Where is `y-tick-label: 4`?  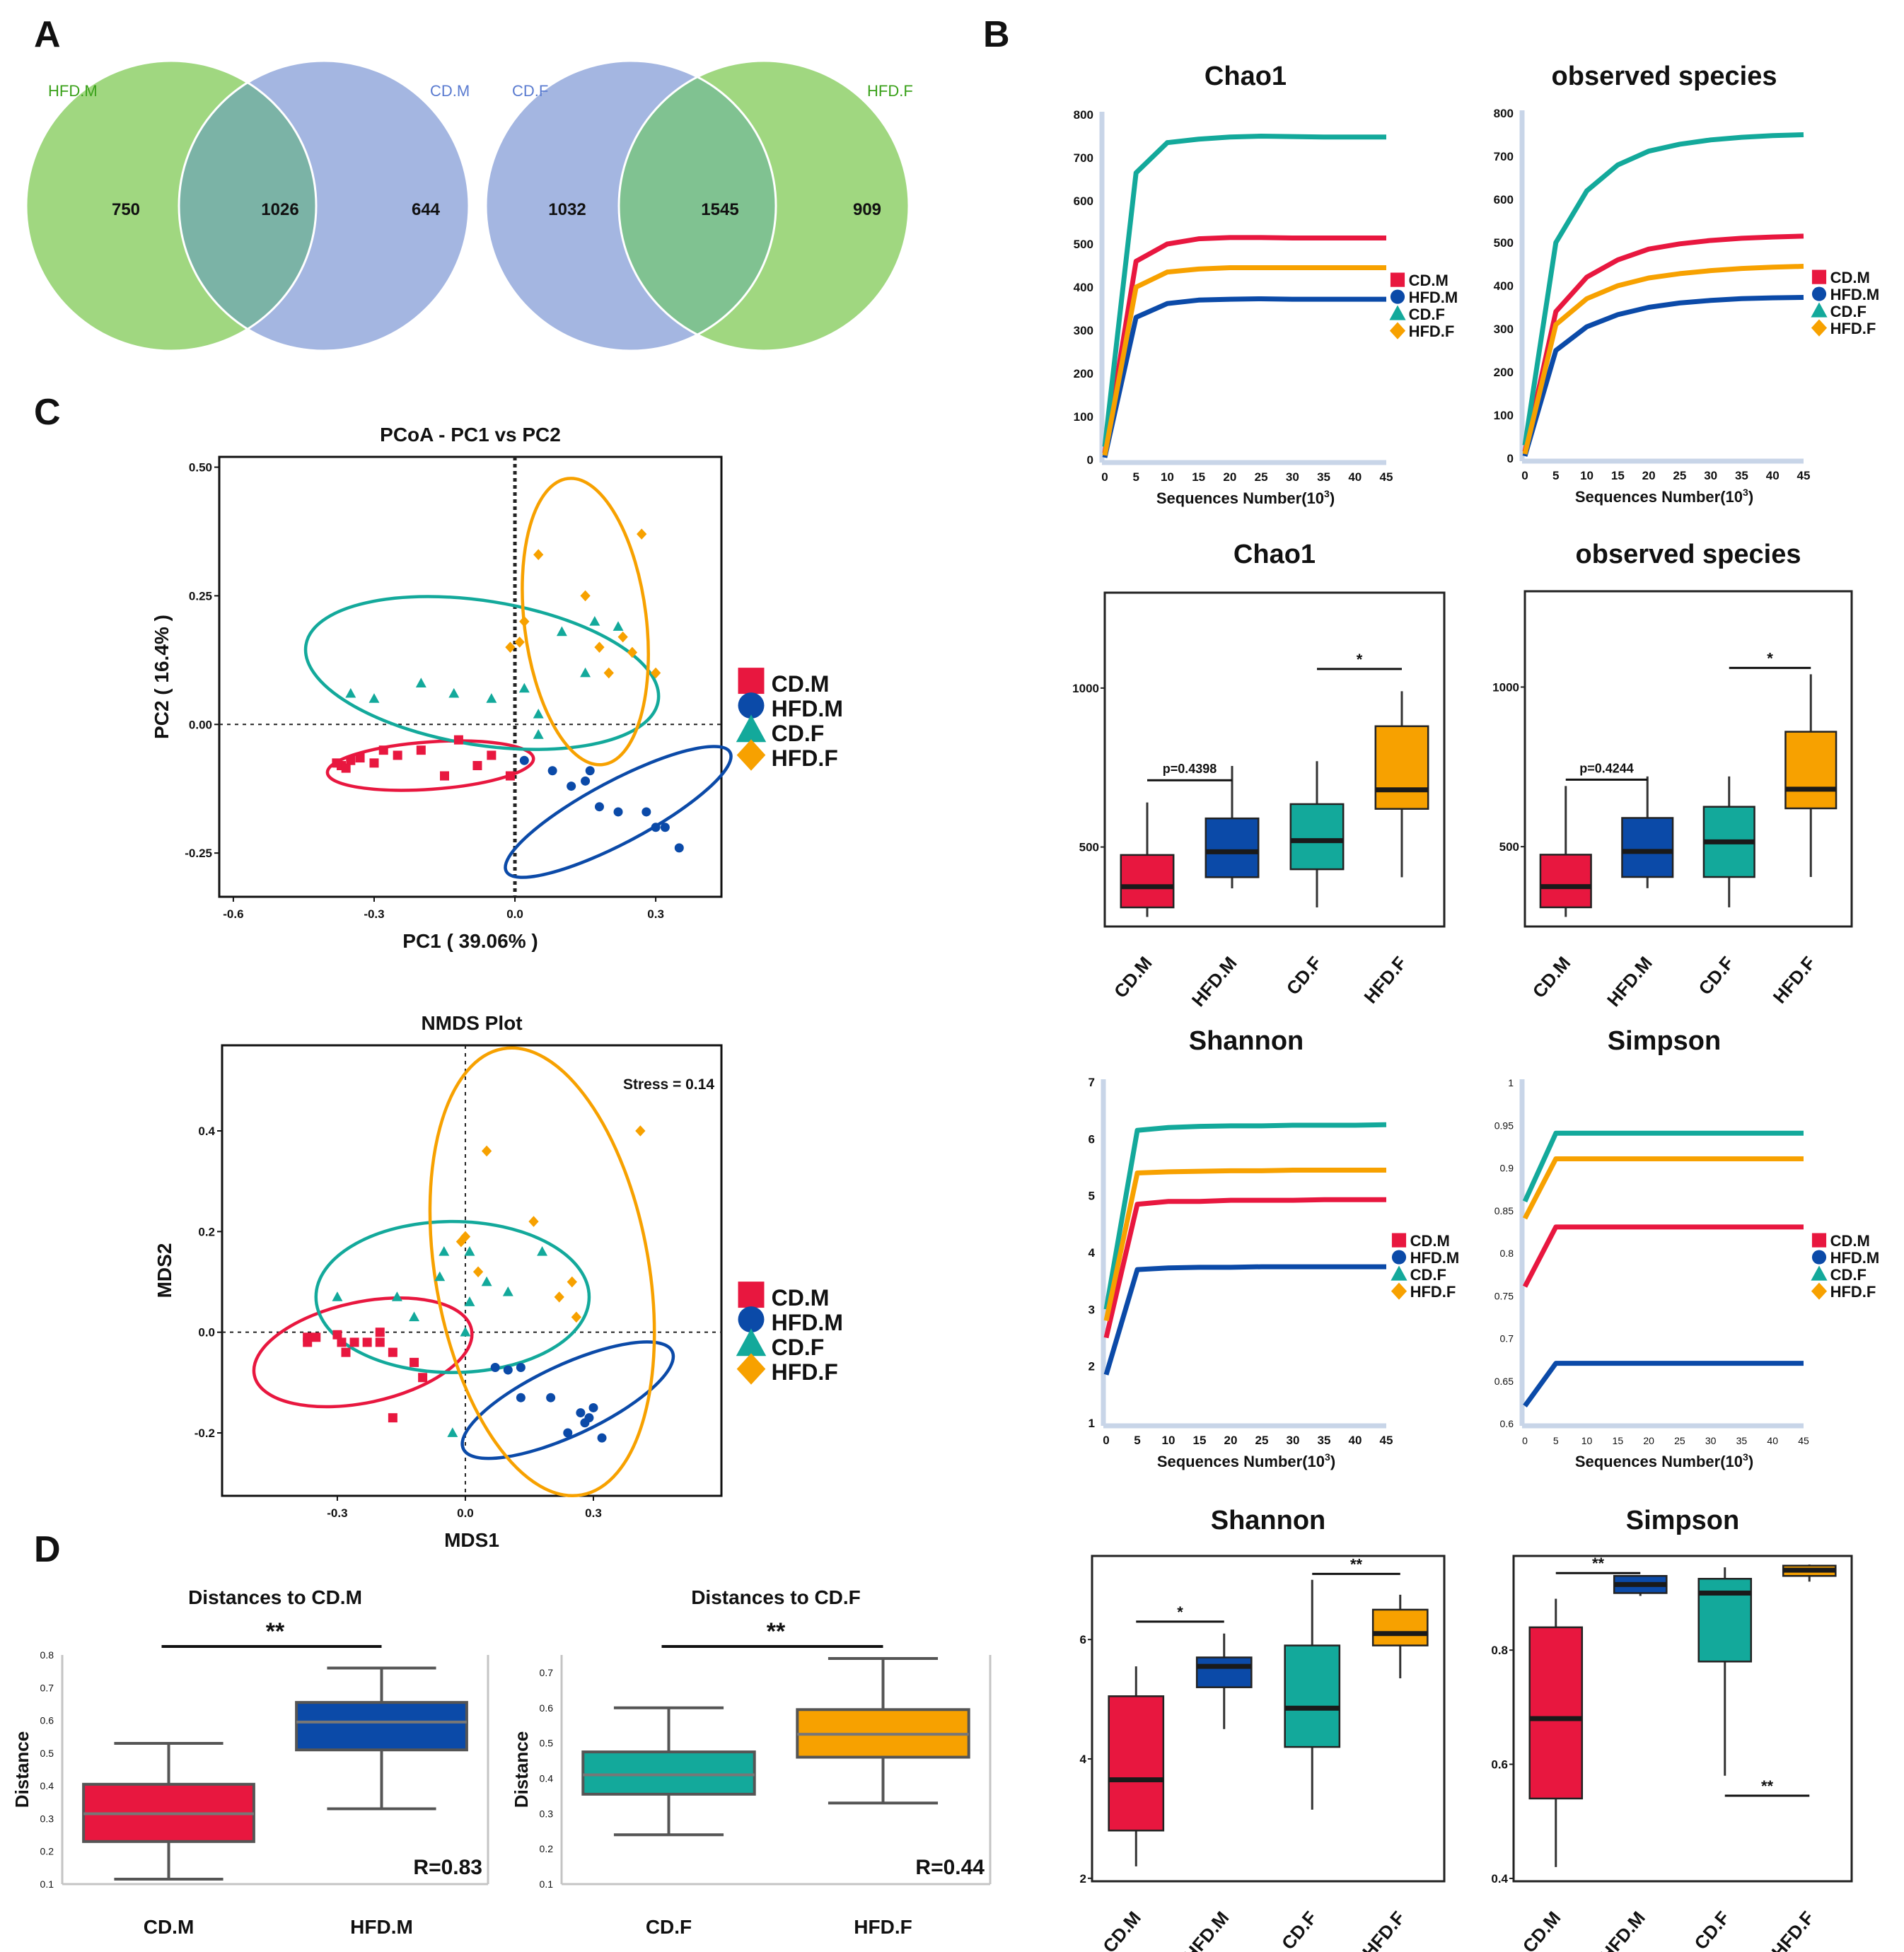 y-tick-label: 4 is located at coordinates (1084, 1759).